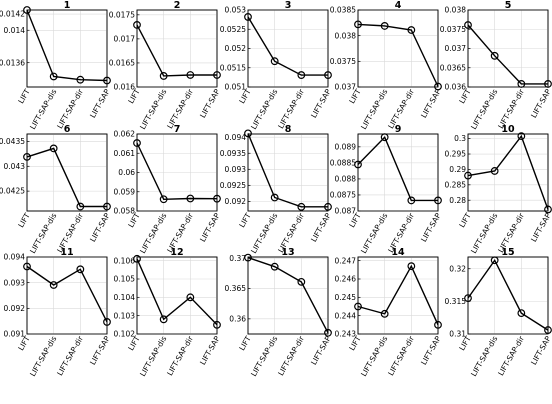 The width and height of the screenshot is (552, 404). What do you see at coordinates (125, 153) in the screenshot?
I see `y-tick-label: 0.061` at bounding box center [125, 153].